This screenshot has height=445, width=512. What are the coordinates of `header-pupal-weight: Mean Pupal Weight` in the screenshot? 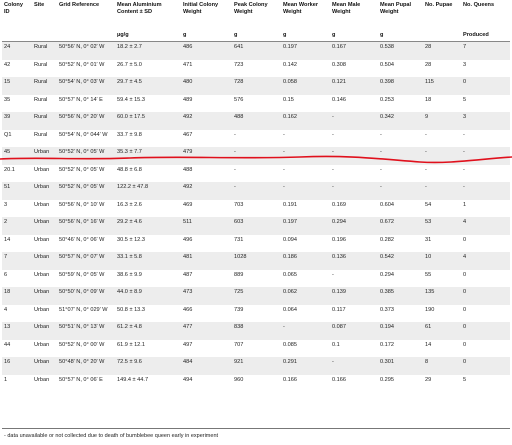 It's located at (396, 8).